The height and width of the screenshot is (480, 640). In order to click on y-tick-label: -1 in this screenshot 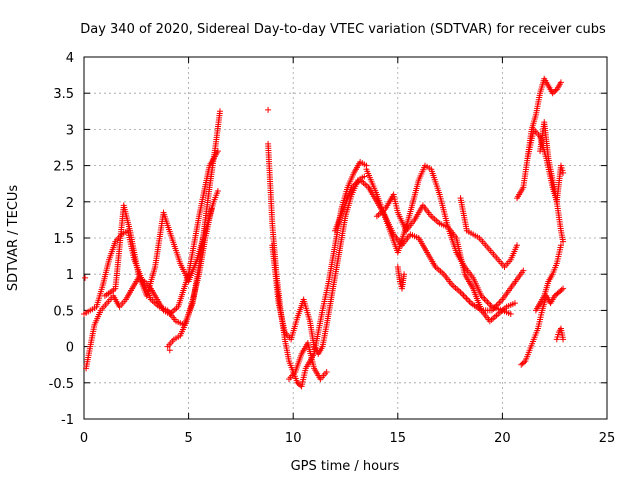, I will do `click(67, 420)`.